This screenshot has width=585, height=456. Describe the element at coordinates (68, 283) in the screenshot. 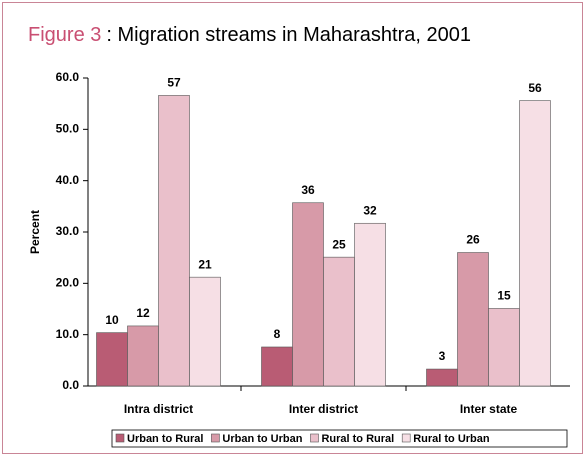

I see `y-tick-label: 20.0` at that location.